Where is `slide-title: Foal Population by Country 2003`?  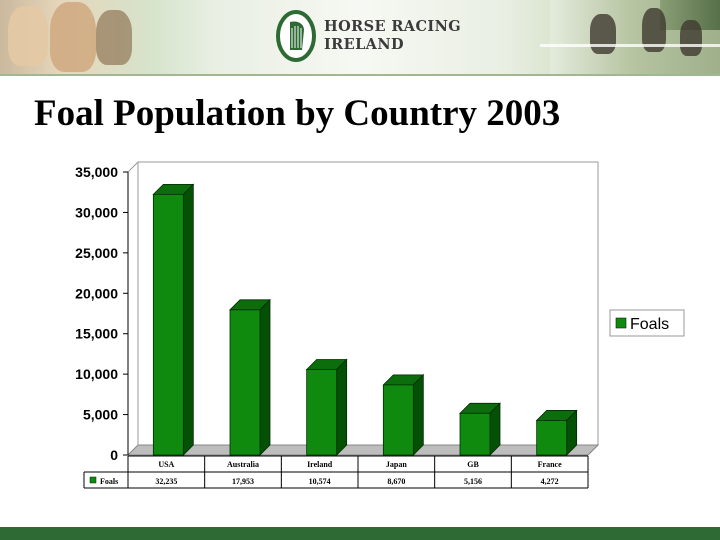 slide-title: Foal Population by Country 2003 is located at coordinates (297, 113).